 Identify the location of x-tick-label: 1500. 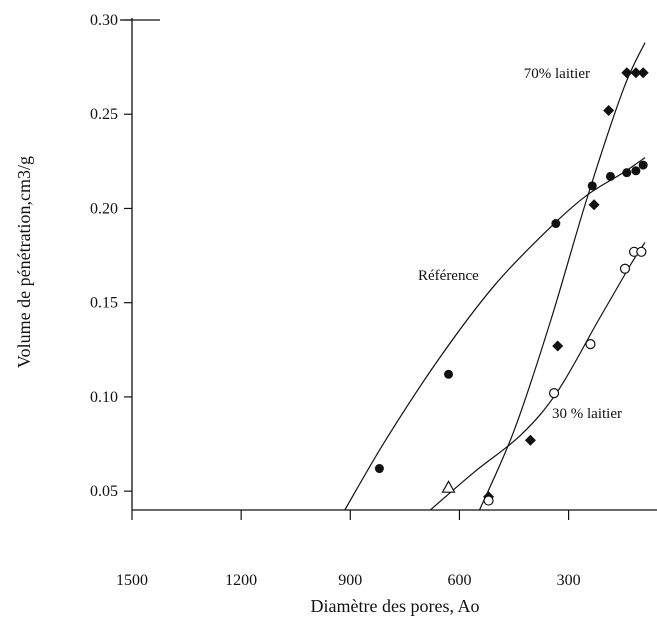
(132, 580).